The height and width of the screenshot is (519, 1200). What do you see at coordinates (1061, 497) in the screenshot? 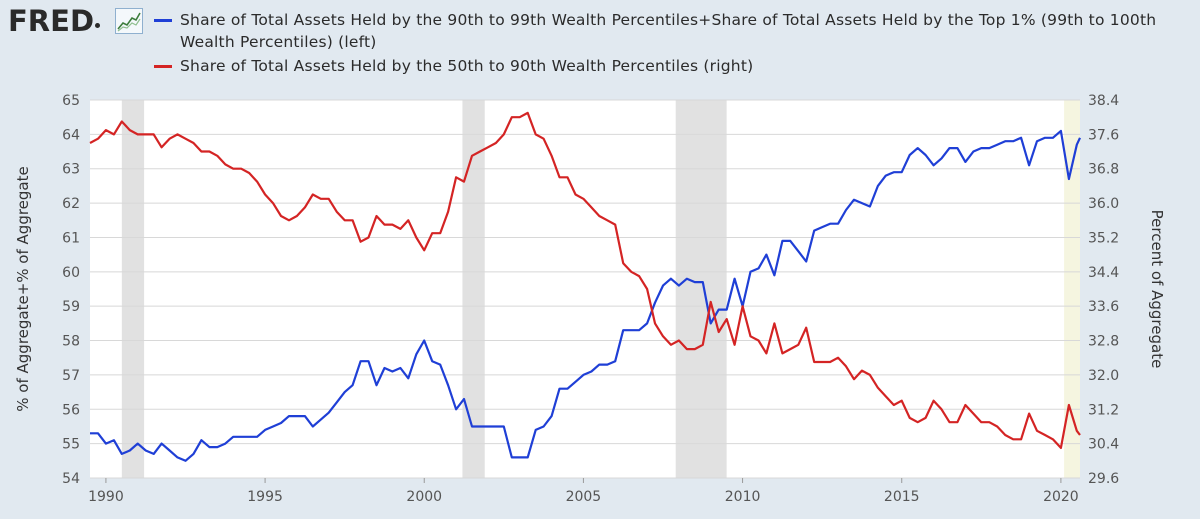
I see `x-tick-label: 2020` at bounding box center [1061, 497].